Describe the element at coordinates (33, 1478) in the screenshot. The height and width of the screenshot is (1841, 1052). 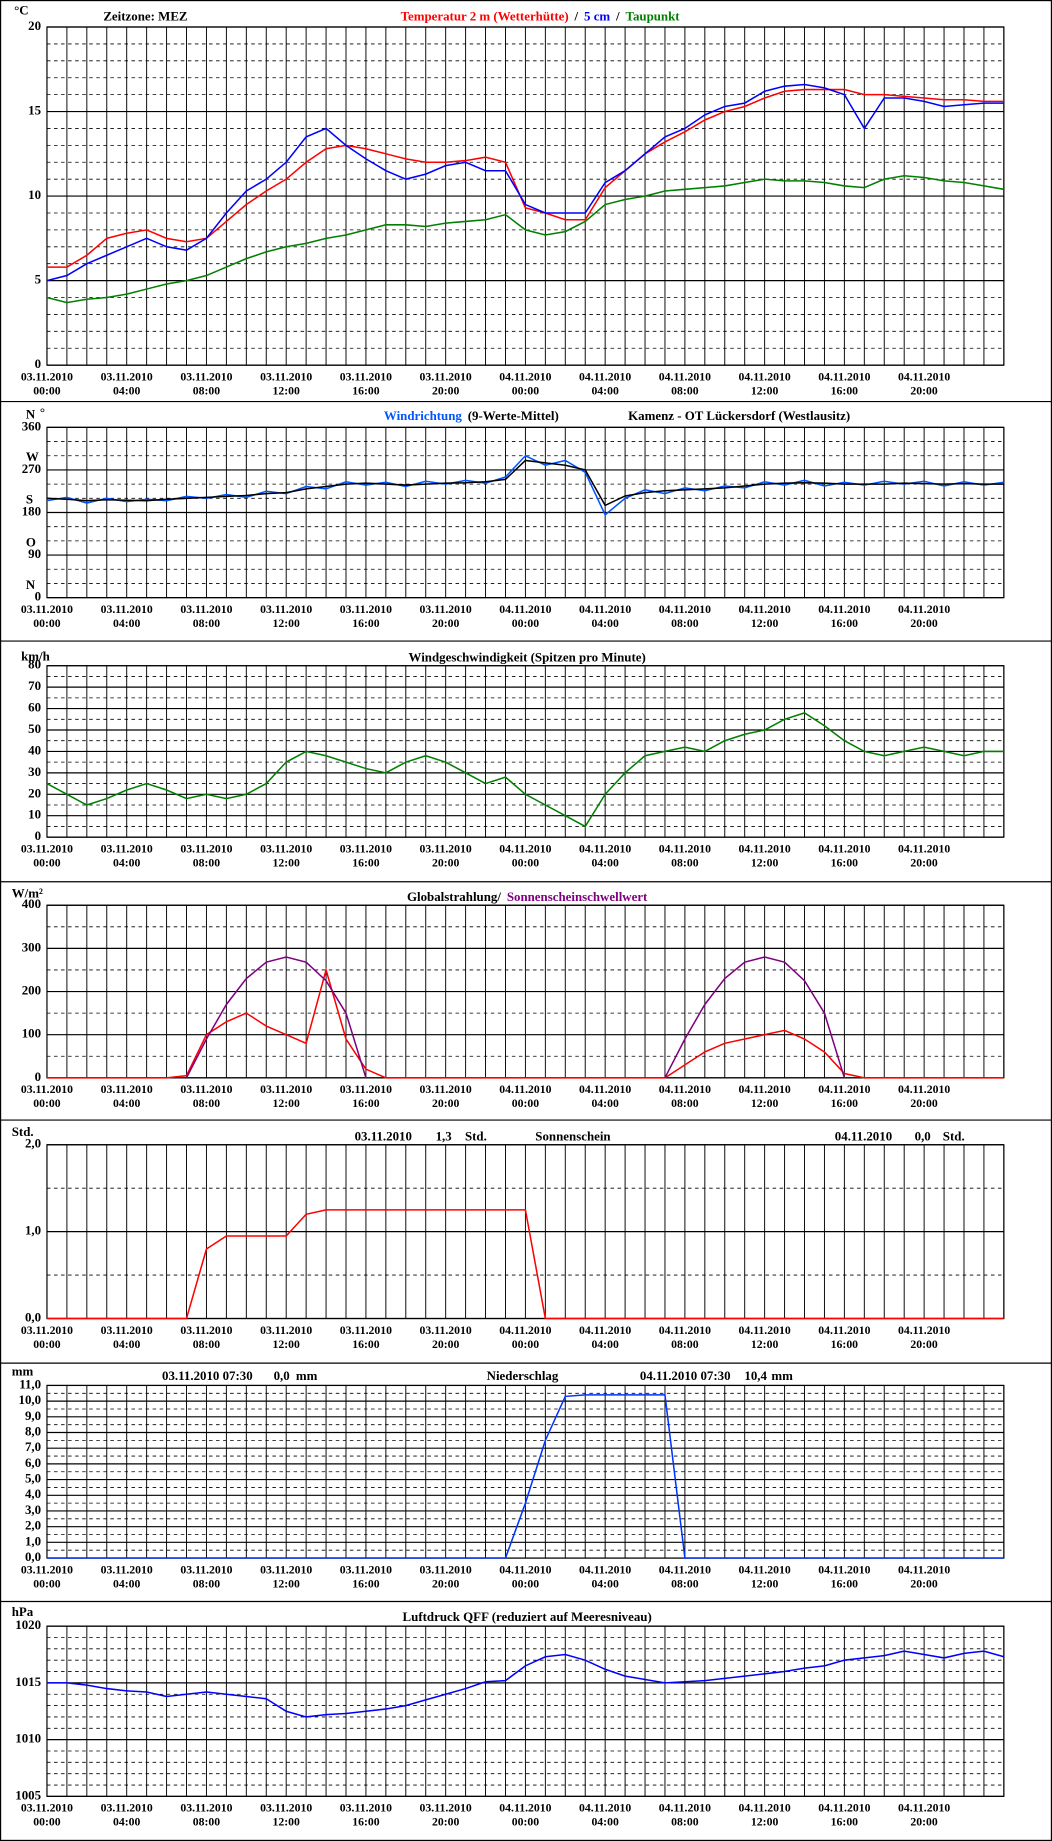
I see `y-tick-label: 5,0` at that location.